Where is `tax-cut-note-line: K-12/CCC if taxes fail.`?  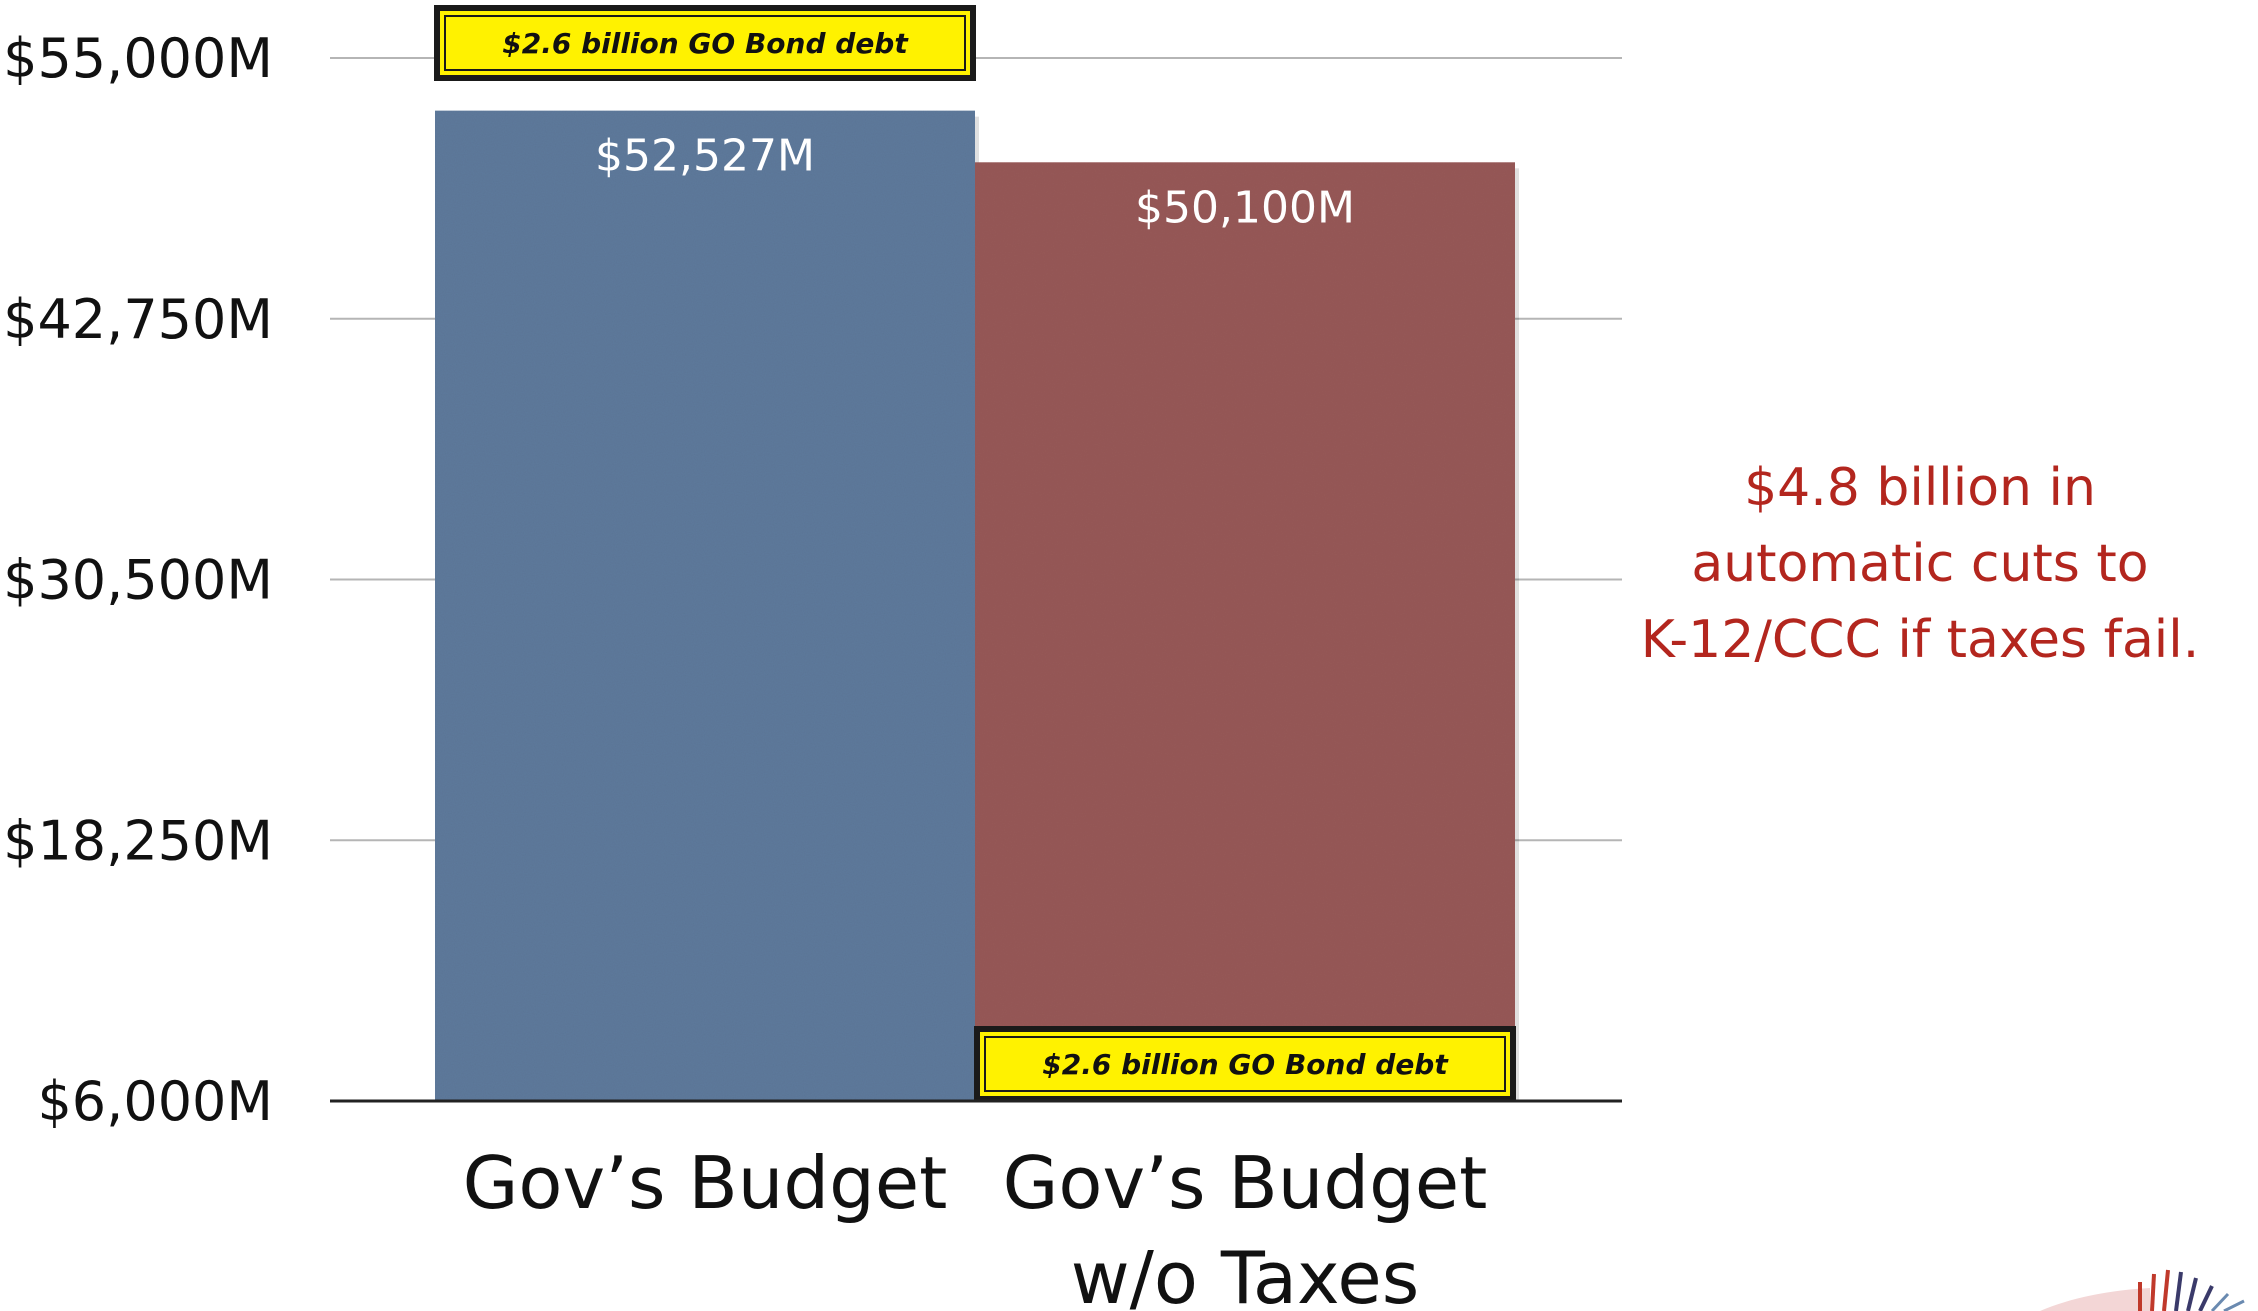 tax-cut-note-line: K-12/CCC if taxes fail. is located at coordinates (1920, 640).